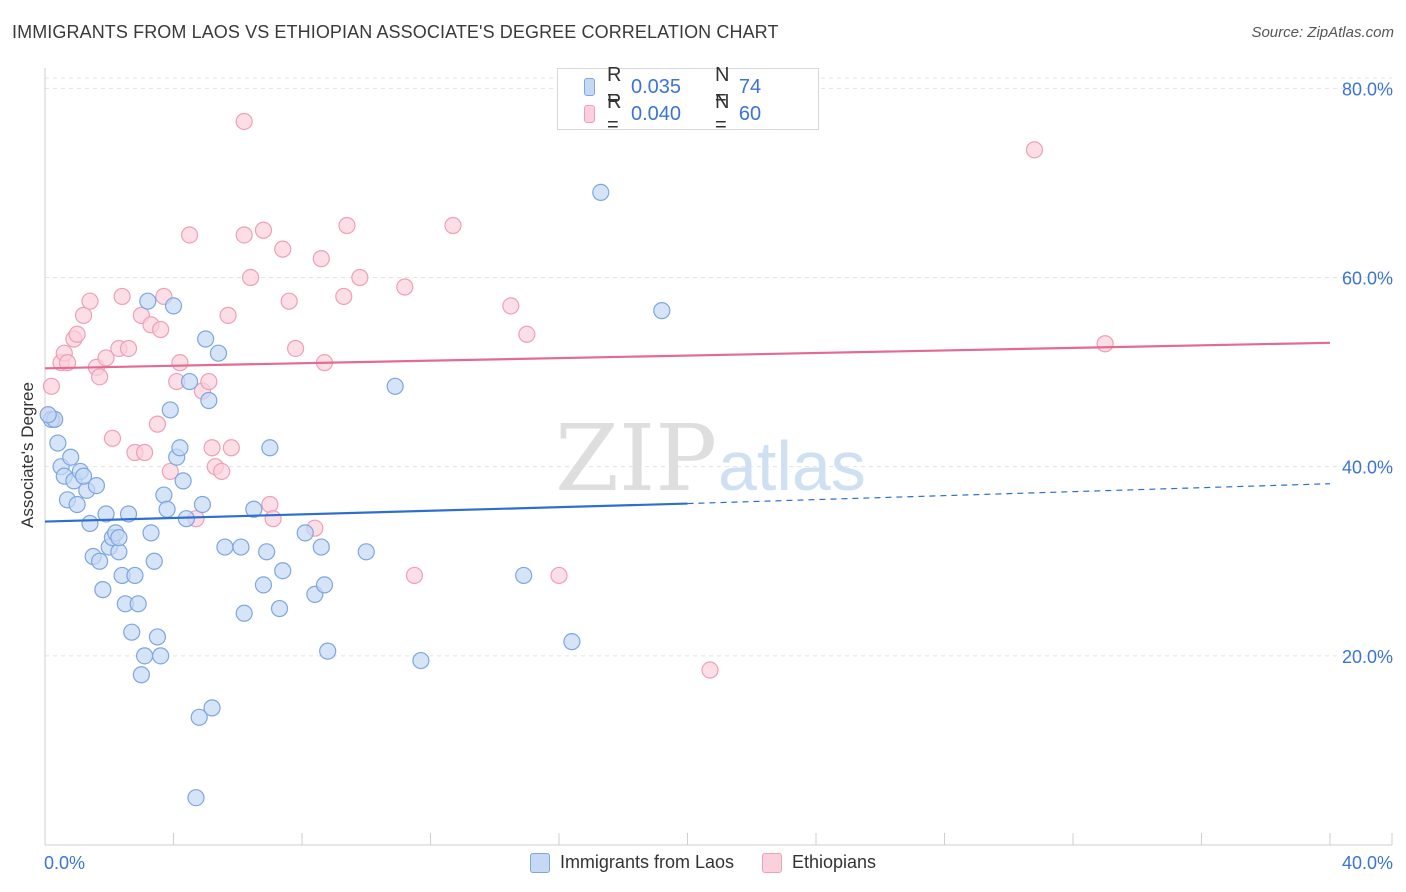 This screenshot has height=892, width=1406. What do you see at coordinates (750, 86) in the screenshot?
I see `n-value: 74` at bounding box center [750, 86].